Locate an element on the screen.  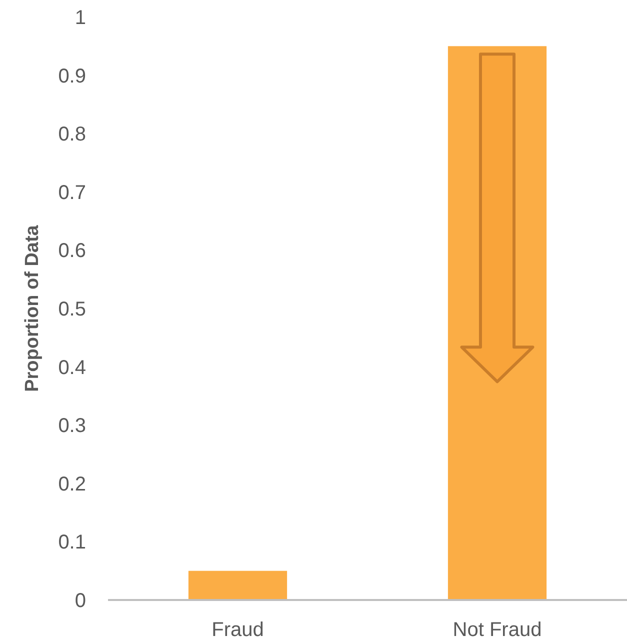
y-tick-label: 0.9 is located at coordinates (72, 76).